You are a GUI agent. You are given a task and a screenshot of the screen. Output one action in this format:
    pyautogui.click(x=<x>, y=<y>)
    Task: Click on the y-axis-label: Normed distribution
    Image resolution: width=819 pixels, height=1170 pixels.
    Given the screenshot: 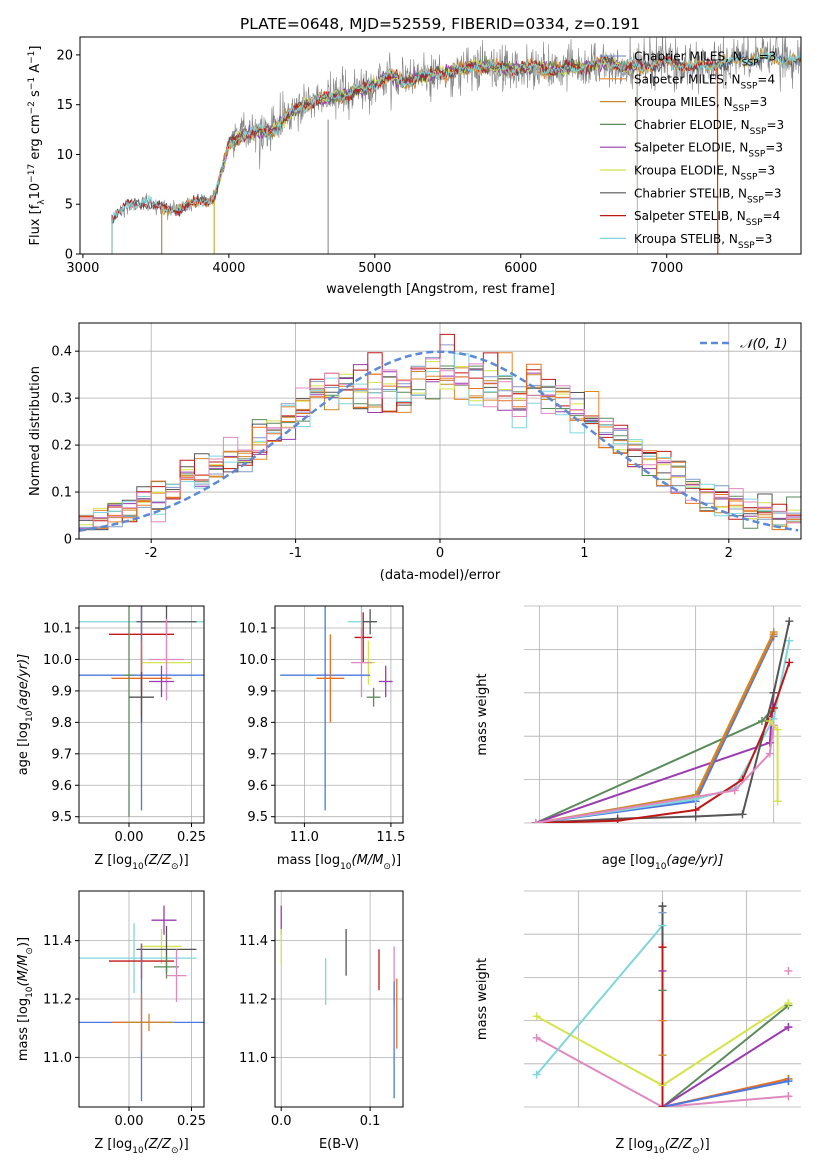 What is the action you would take?
    pyautogui.click(x=35, y=431)
    